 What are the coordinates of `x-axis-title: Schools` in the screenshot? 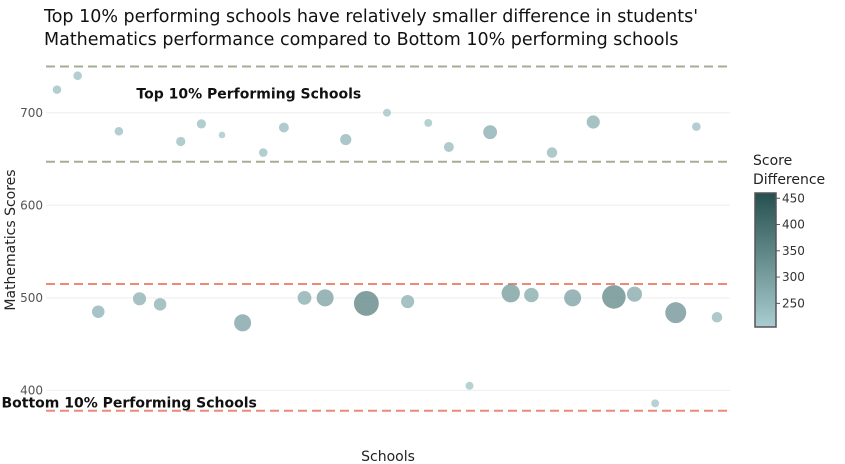 It's located at (388, 456).